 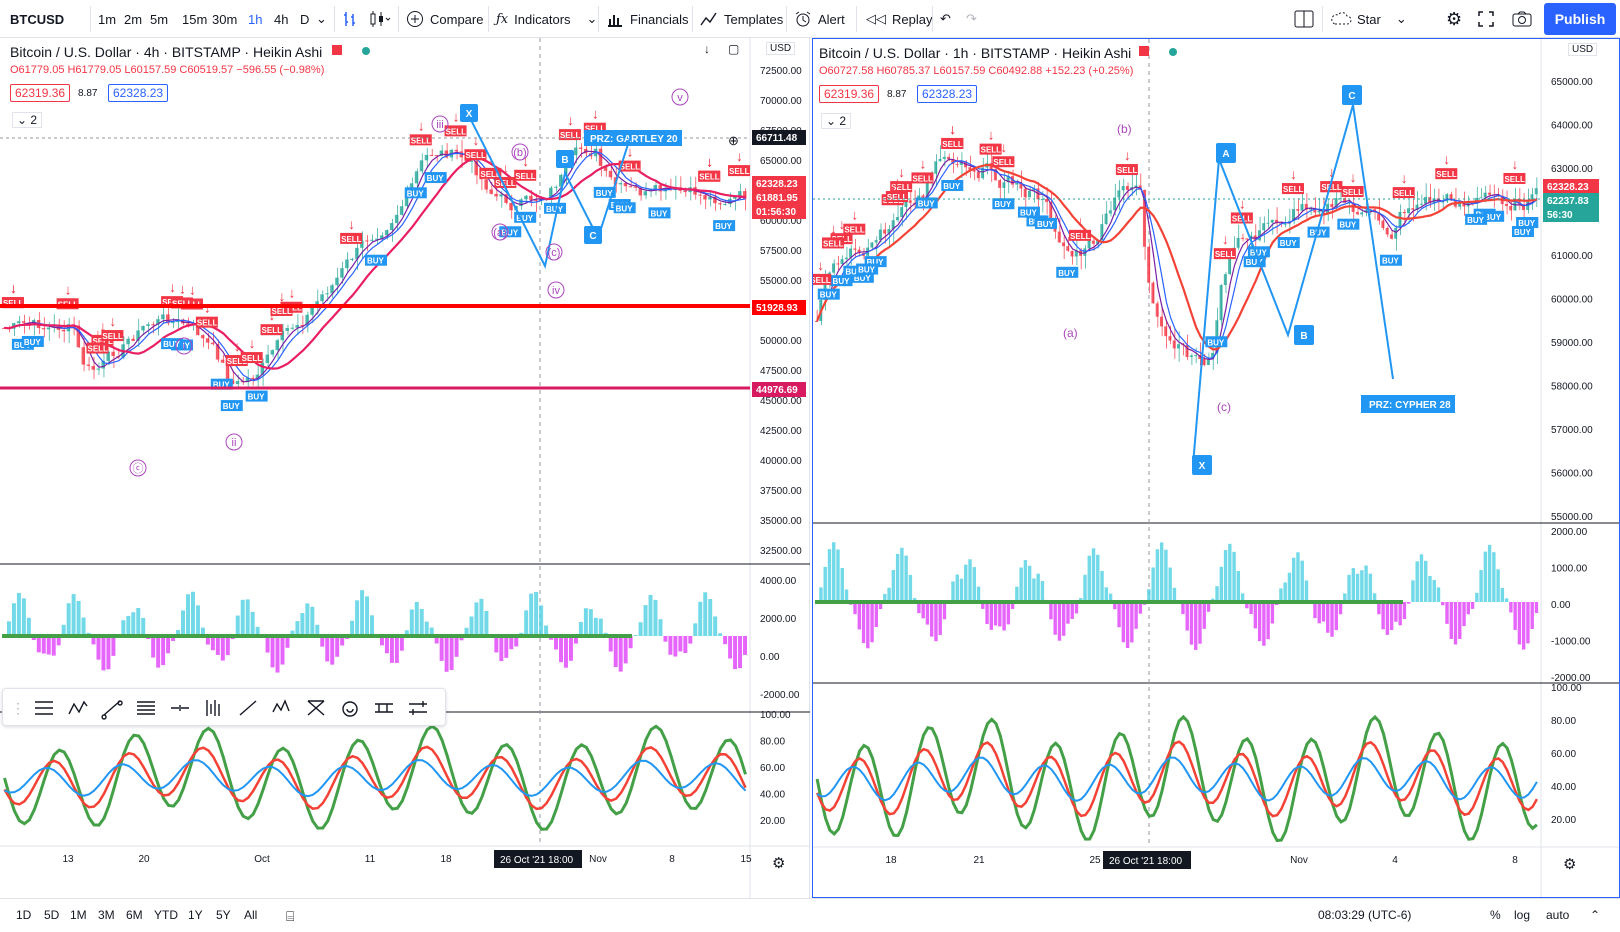 I want to click on compare-button: Compare, so click(x=444, y=19).